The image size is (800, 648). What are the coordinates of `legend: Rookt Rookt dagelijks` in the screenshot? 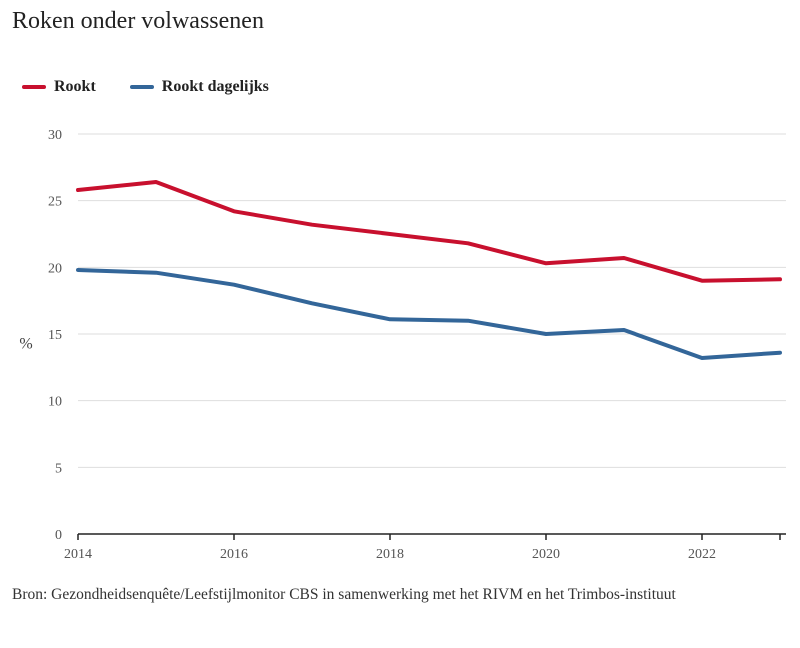 It's located at (162, 87).